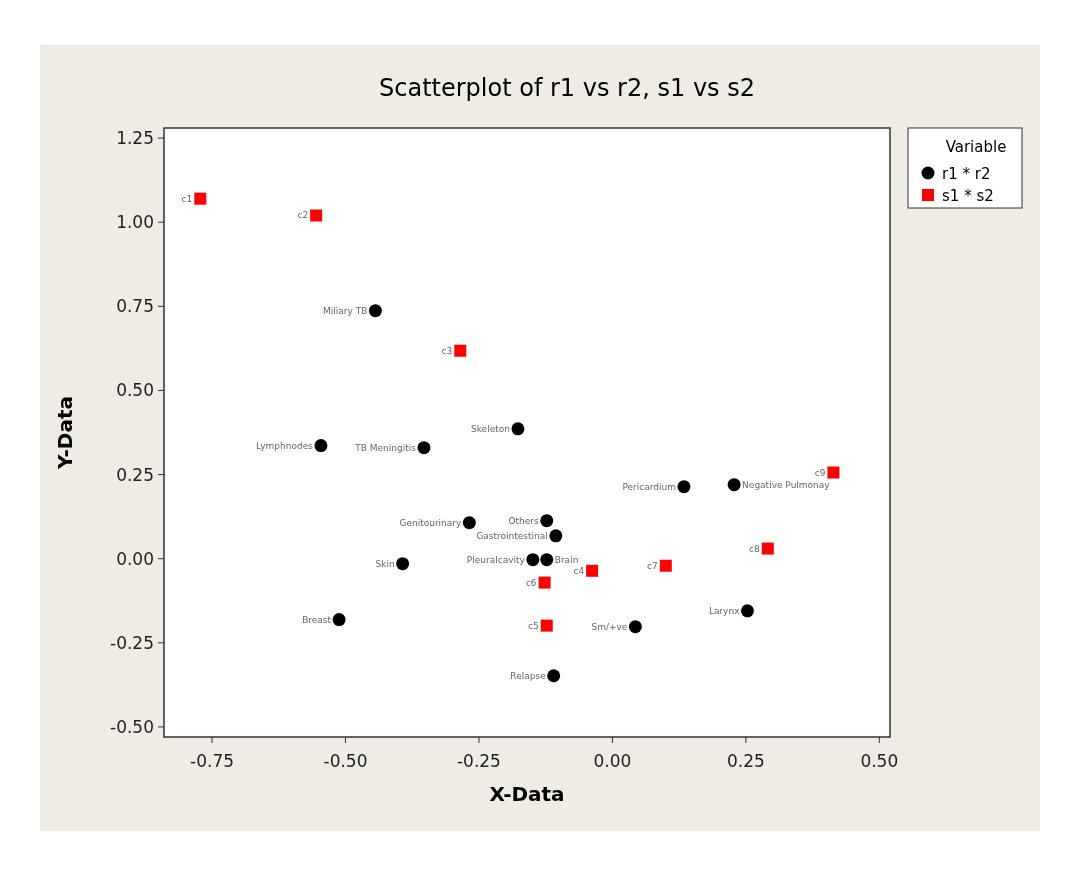  Describe the element at coordinates (566, 559) in the screenshot. I see `annotation: Brain` at that location.